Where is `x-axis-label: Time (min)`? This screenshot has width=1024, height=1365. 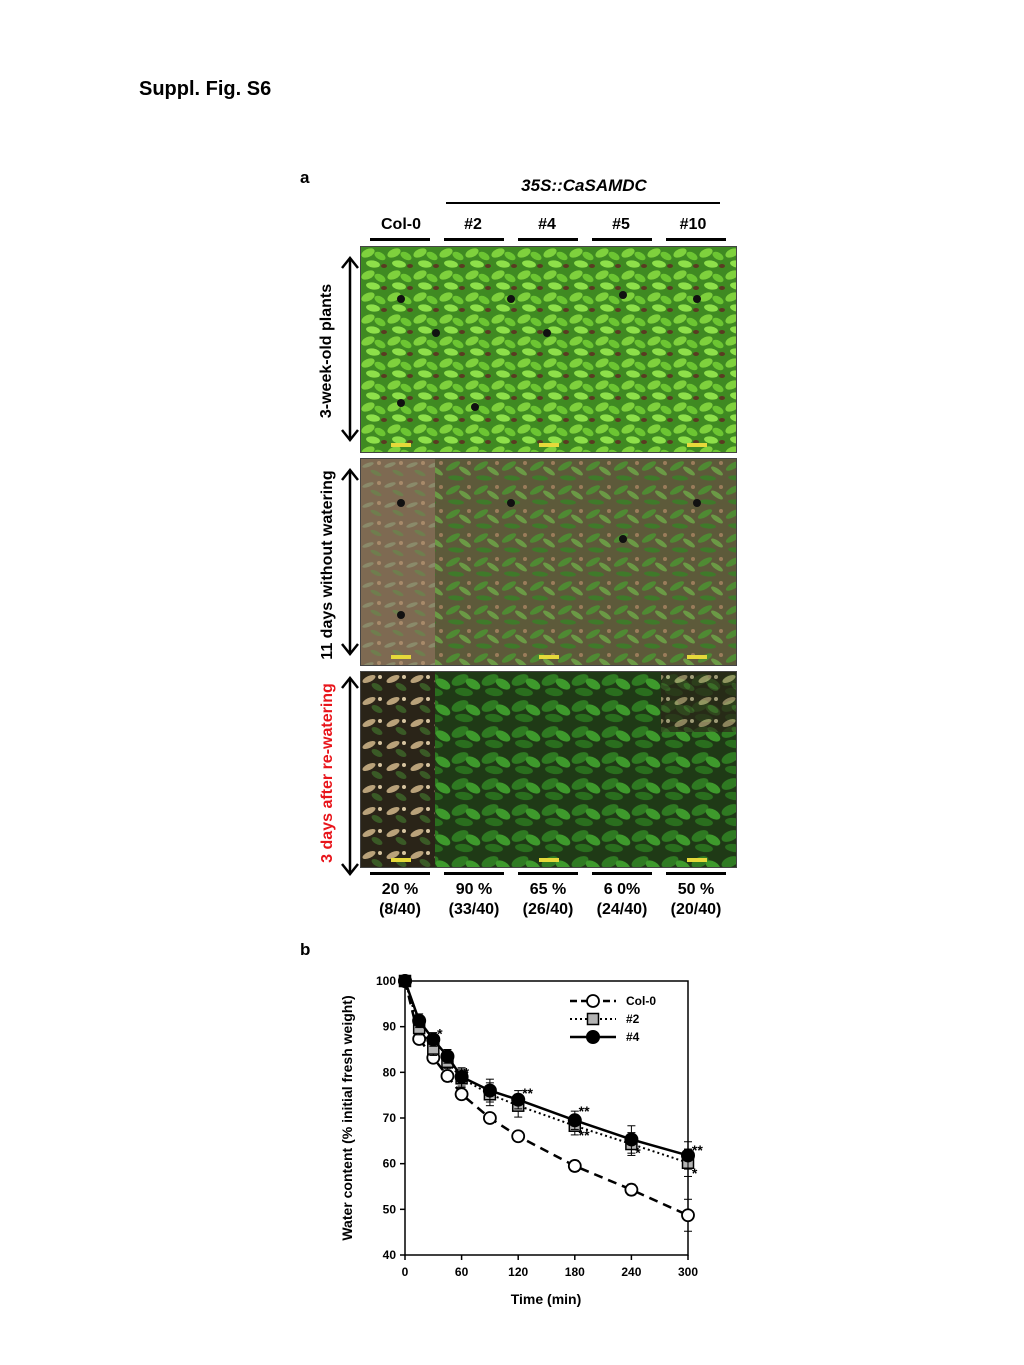 x-axis-label: Time (min) is located at coordinates (546, 1299).